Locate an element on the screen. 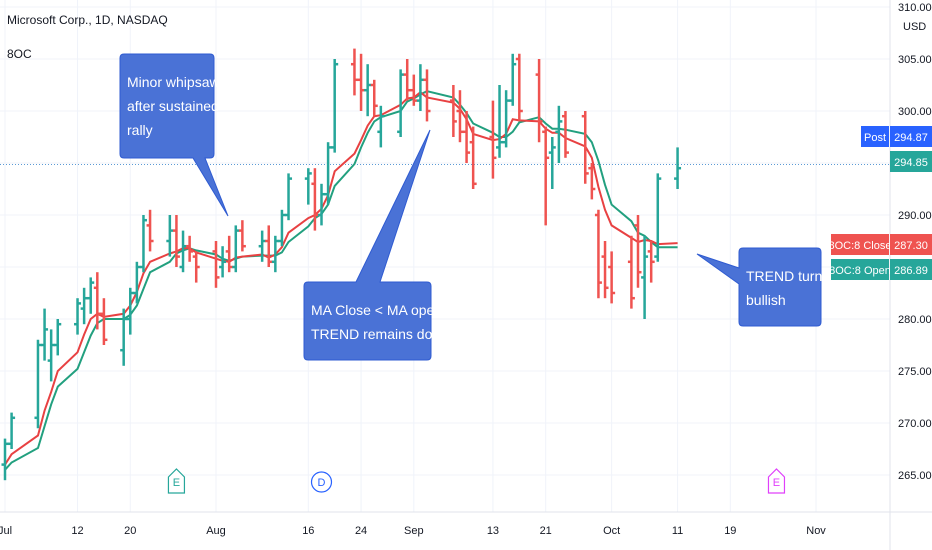 Image resolution: width=932 pixels, height=550 pixels. callout-line: MA Close < MA open is located at coordinates (376, 310).